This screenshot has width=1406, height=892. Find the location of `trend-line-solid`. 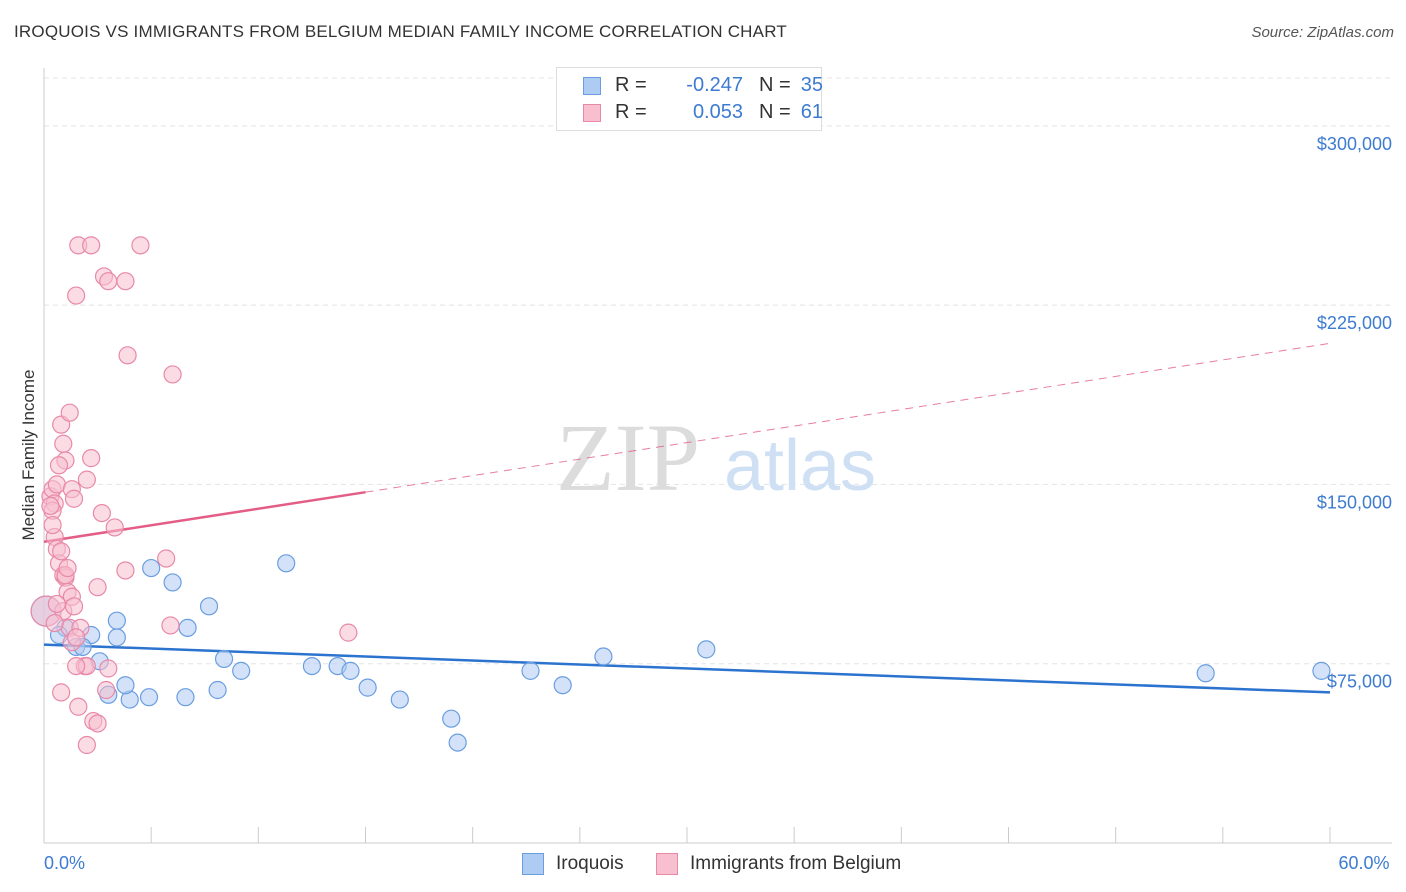

trend-line-solid is located at coordinates (204, 517).